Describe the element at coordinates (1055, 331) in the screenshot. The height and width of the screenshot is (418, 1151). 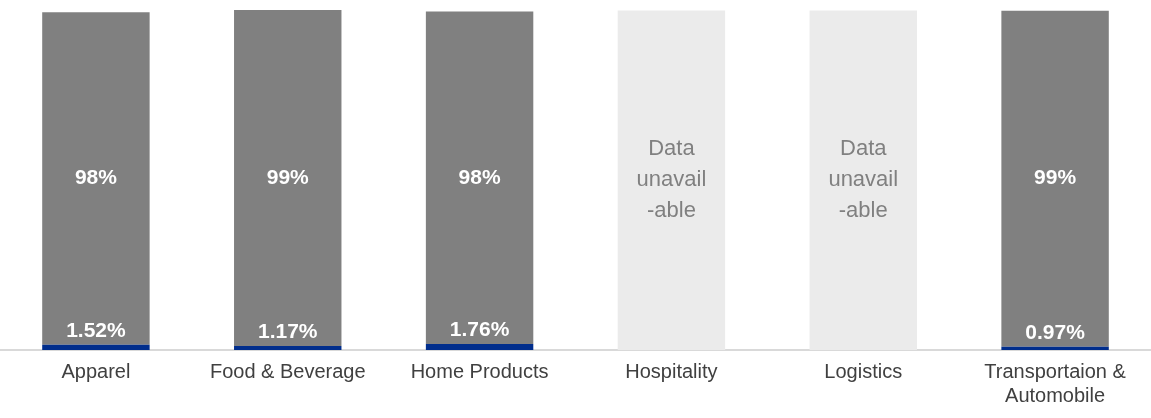
I see `data-label: 0.97%` at that location.